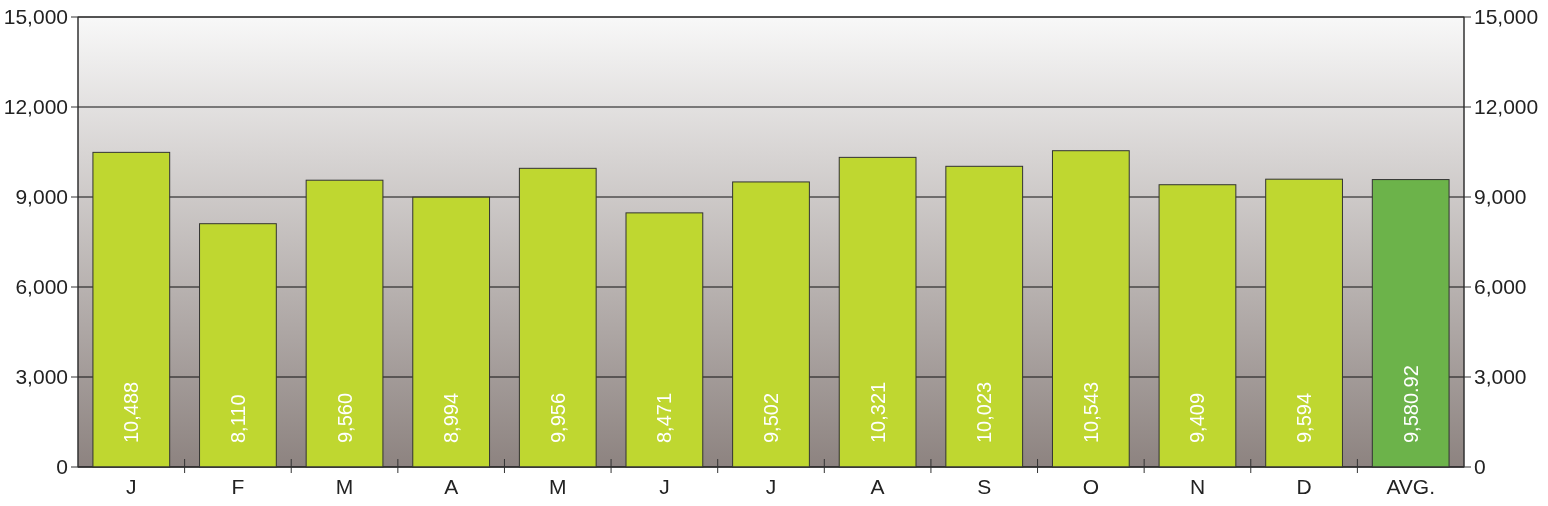  What do you see at coordinates (344, 417) in the screenshot?
I see `data-label: 9,560` at bounding box center [344, 417].